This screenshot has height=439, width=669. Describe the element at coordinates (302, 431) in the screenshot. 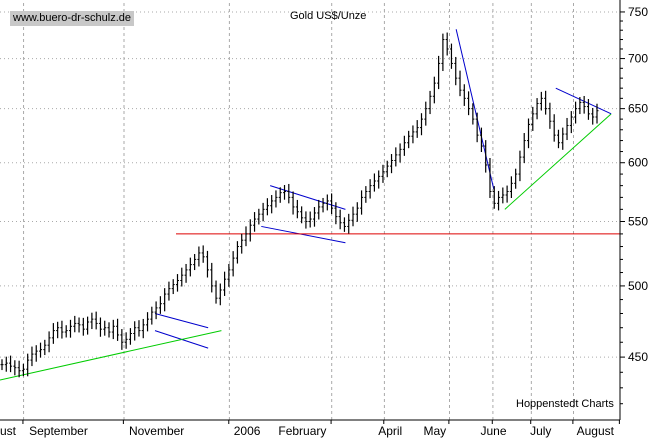

I see `x-tick-label: February` at that location.